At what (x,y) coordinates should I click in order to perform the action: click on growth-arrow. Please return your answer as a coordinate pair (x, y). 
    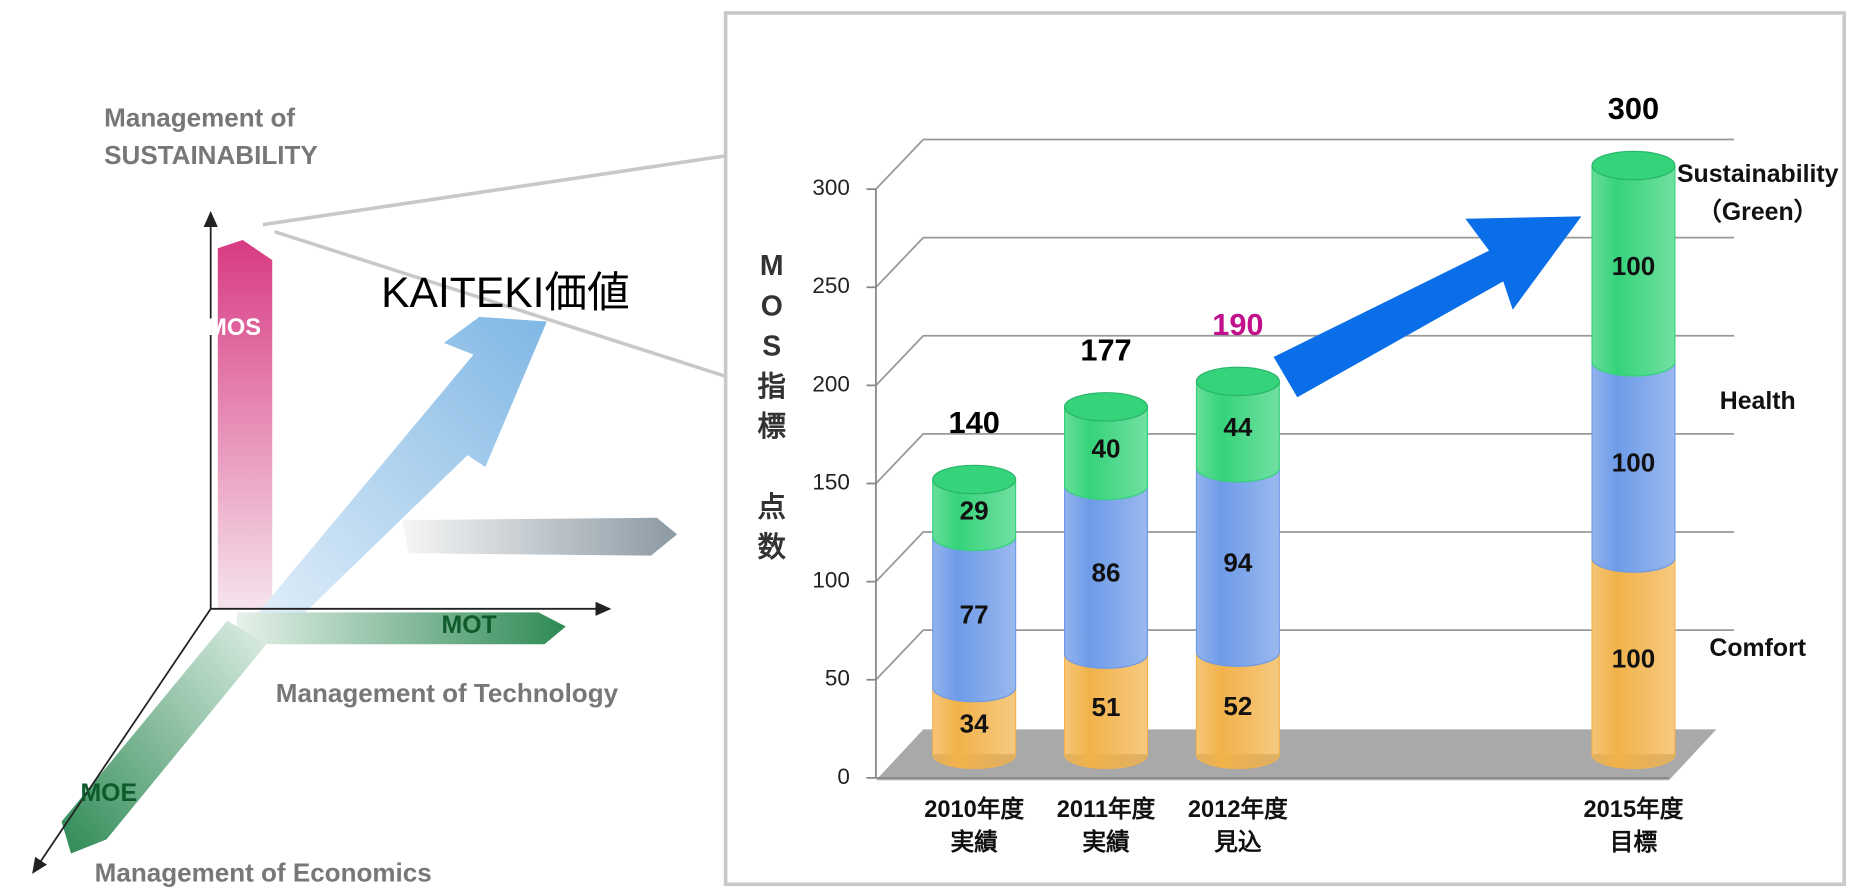
    Looking at the image, I should click on (1427, 307).